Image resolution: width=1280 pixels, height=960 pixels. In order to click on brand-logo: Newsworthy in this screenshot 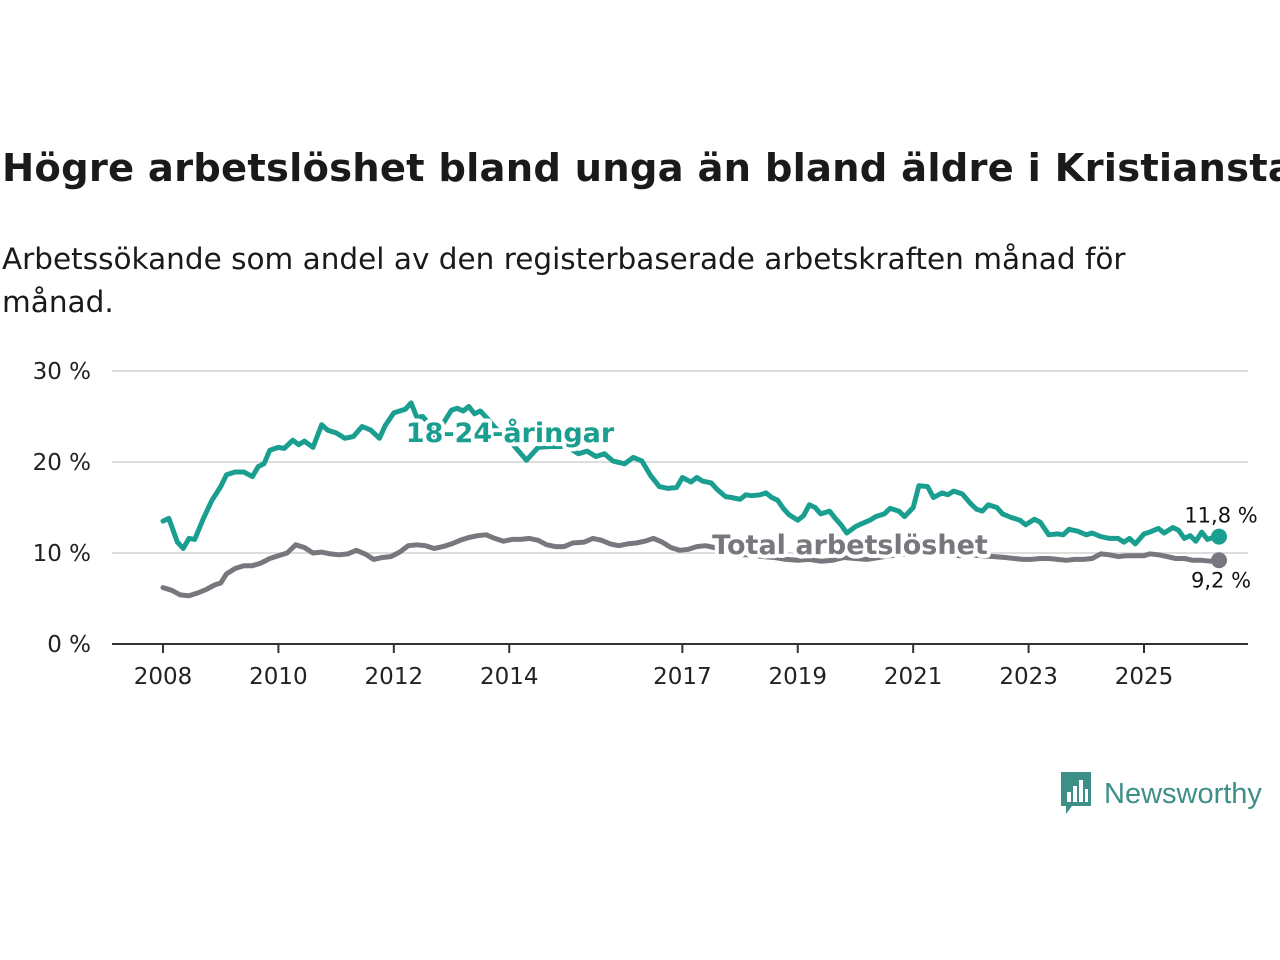, I will do `click(1160, 794)`.